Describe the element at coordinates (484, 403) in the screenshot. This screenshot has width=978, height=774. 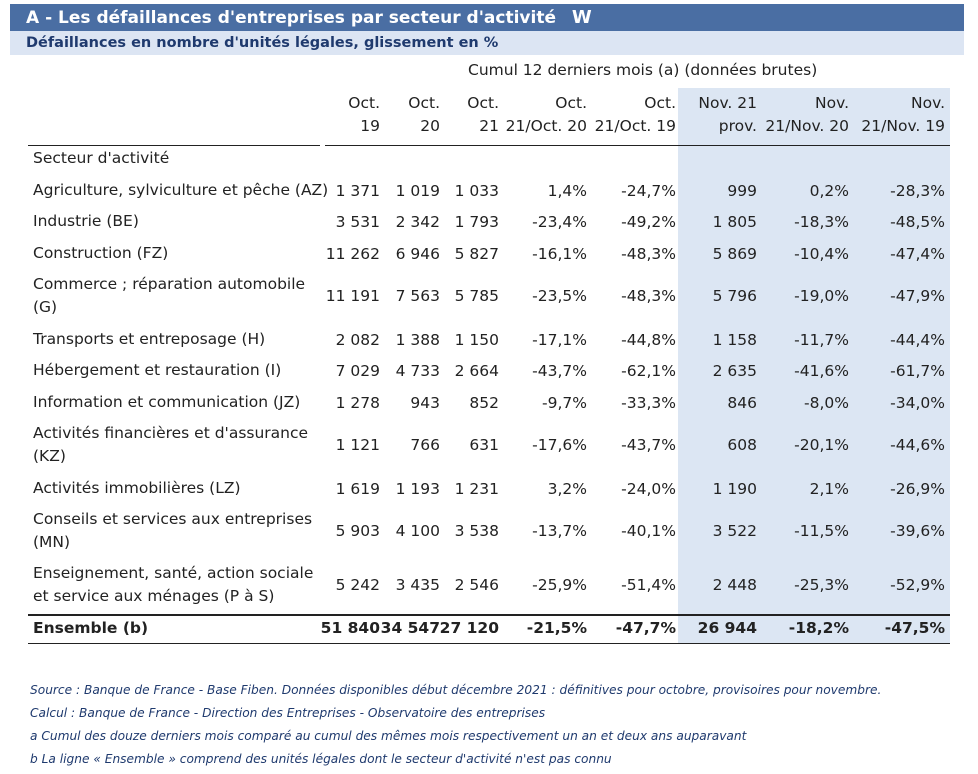
I see `table-cell: 852` at that location.